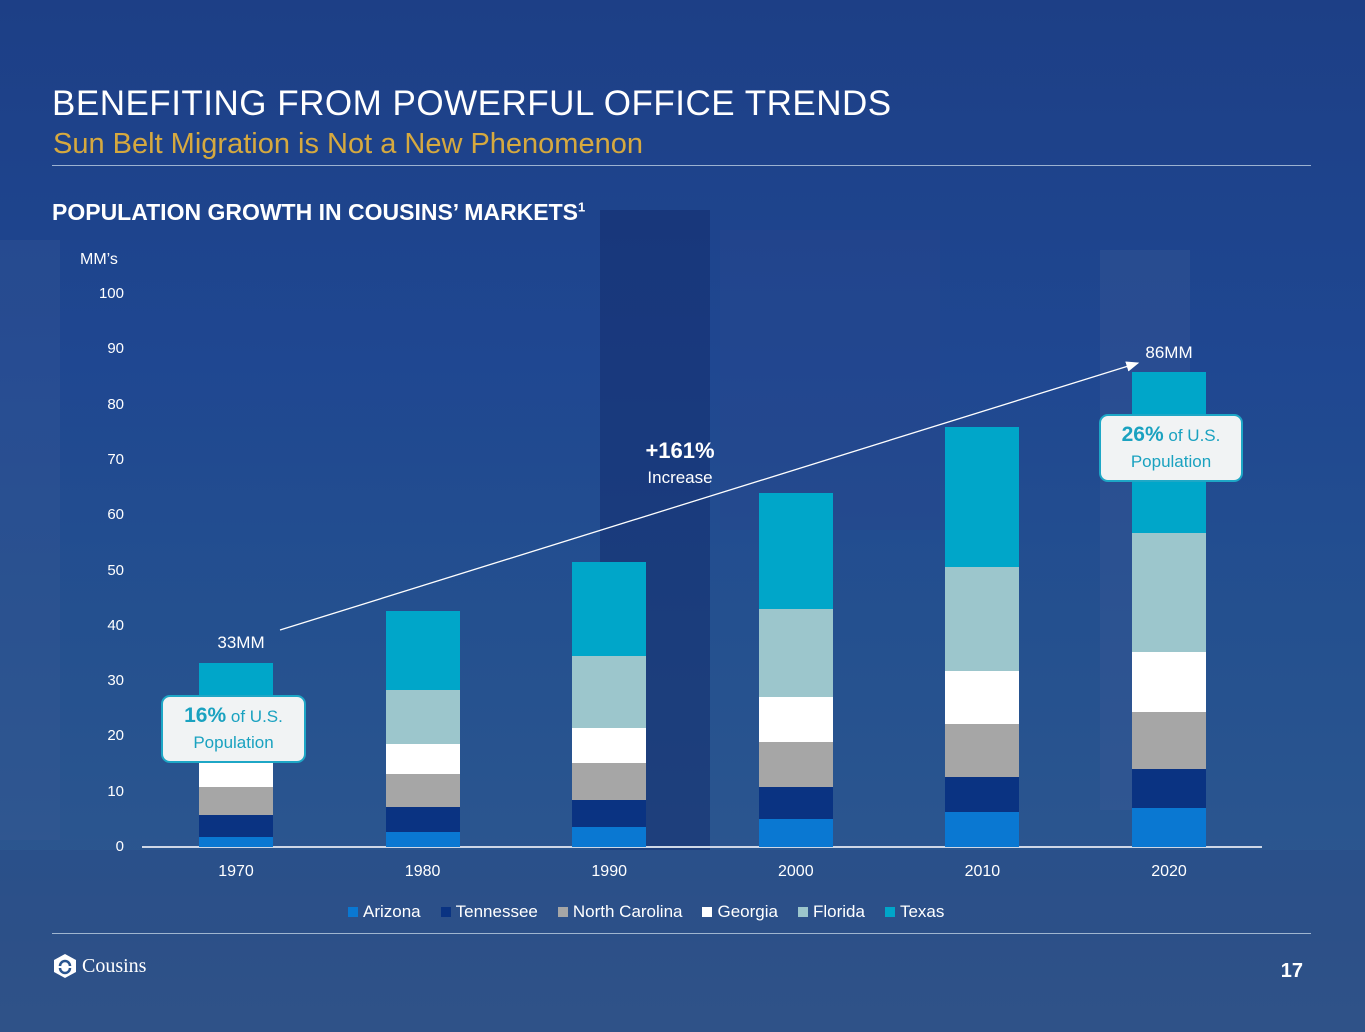  Describe the element at coordinates (422, 717) in the screenshot. I see `bar-florida-1980` at that location.